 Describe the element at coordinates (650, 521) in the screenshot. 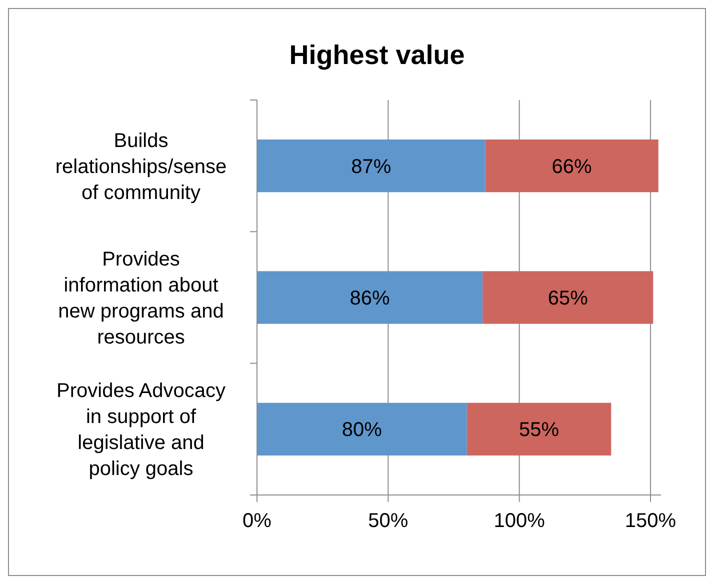

I see `x-tick-label: 150%` at that location.